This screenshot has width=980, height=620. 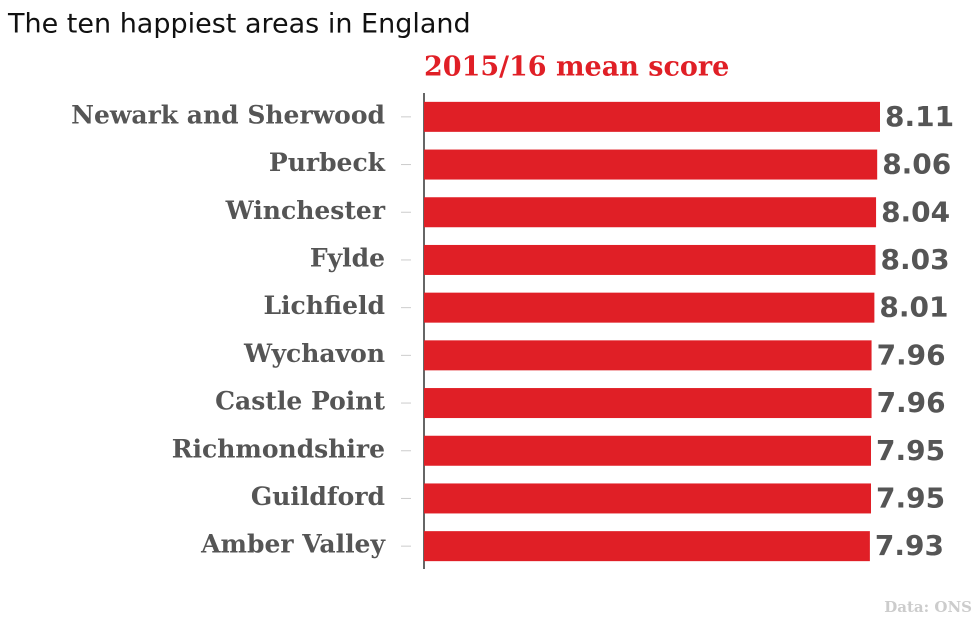 I want to click on value-label: 8.04, so click(x=915, y=211).